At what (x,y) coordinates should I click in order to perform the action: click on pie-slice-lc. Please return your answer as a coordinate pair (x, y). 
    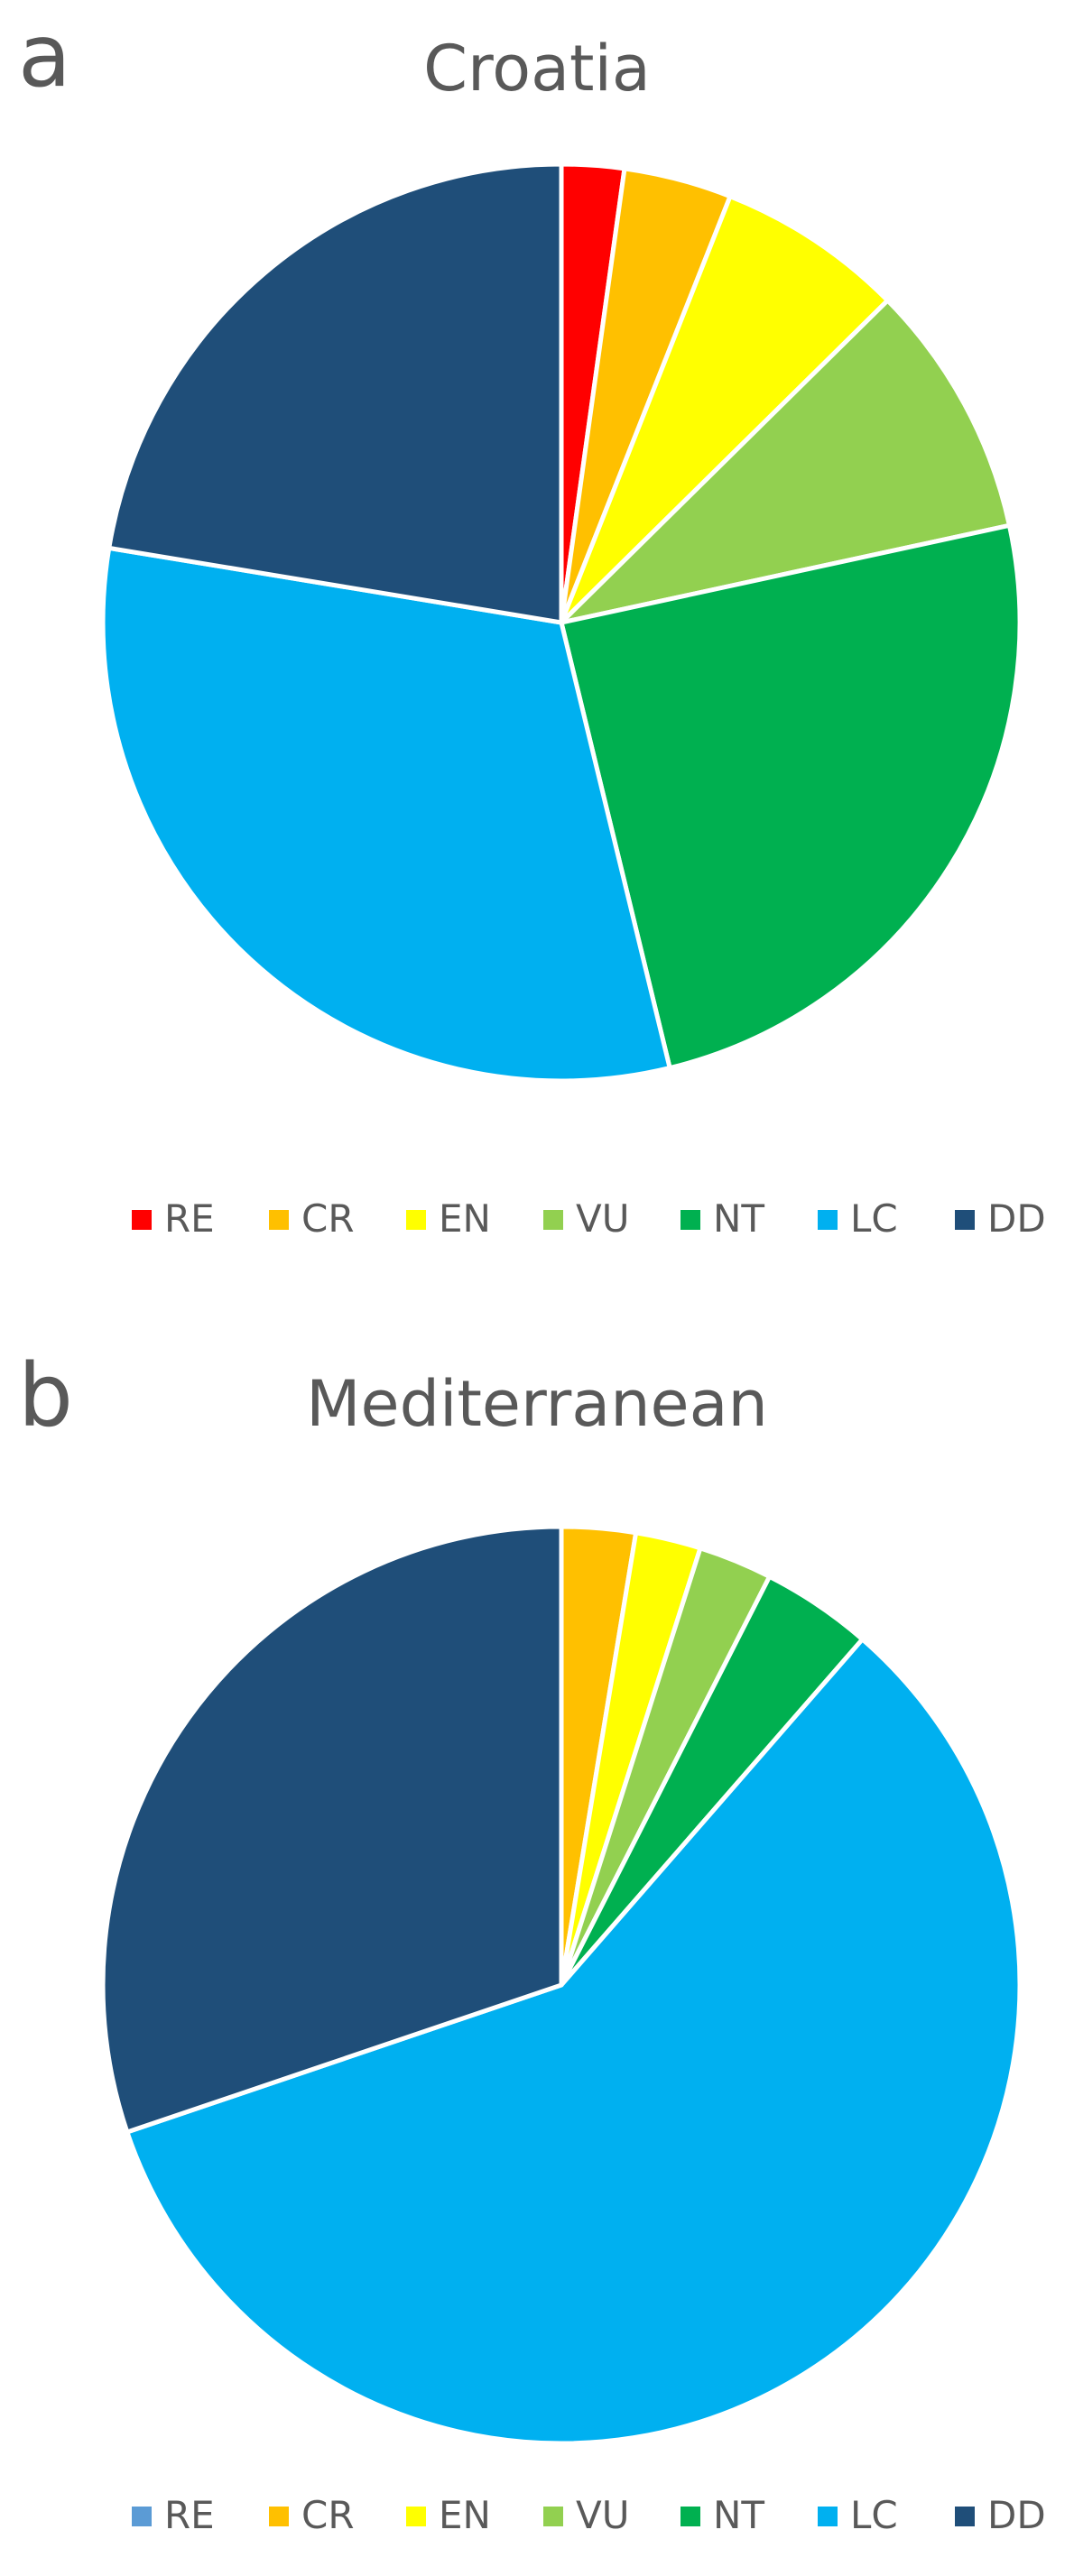
    Looking at the image, I should click on (386, 814).